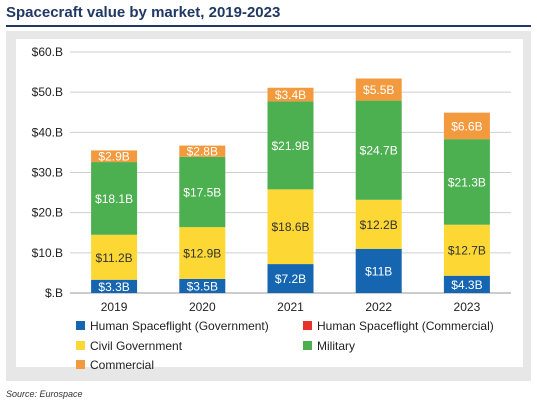  Describe the element at coordinates (179, 326) in the screenshot. I see `legend-label: Human Spaceflight (Government)` at that location.